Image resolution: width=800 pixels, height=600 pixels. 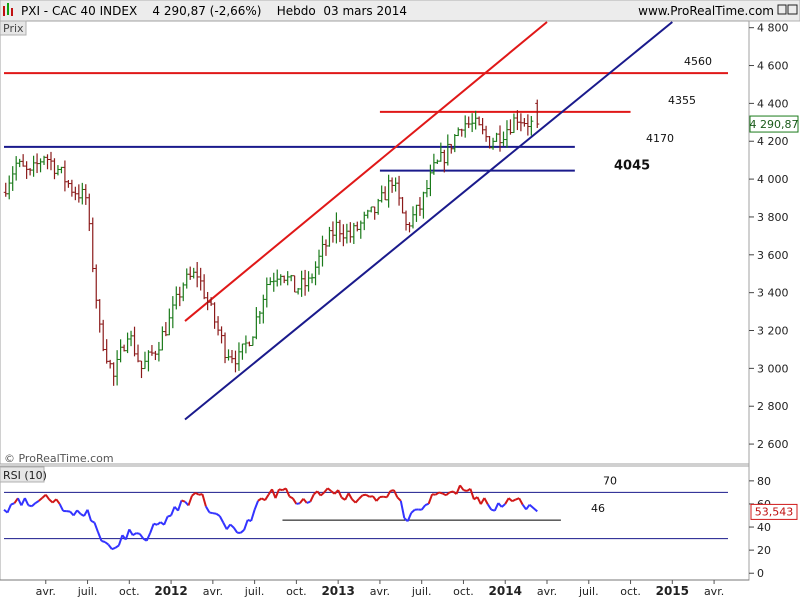 What do you see at coordinates (129, 591) in the screenshot?
I see `x-tick-label: oct.` at bounding box center [129, 591].